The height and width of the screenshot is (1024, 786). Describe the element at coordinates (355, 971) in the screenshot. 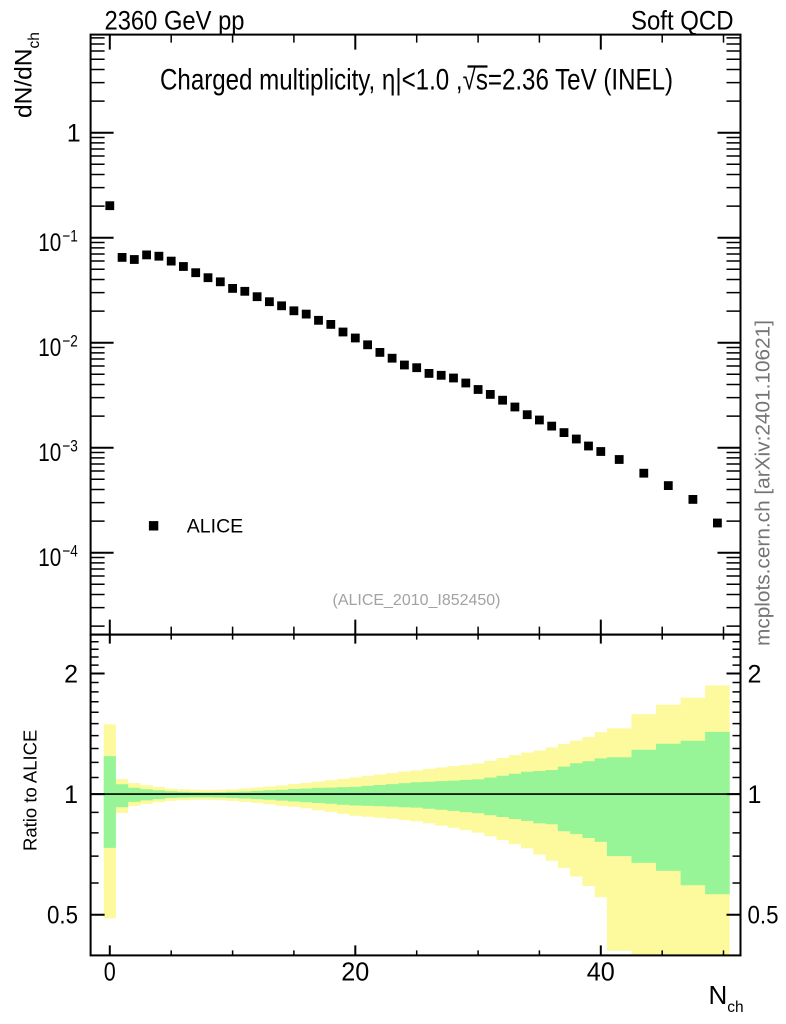

I see `svg-text: 20` at that location.